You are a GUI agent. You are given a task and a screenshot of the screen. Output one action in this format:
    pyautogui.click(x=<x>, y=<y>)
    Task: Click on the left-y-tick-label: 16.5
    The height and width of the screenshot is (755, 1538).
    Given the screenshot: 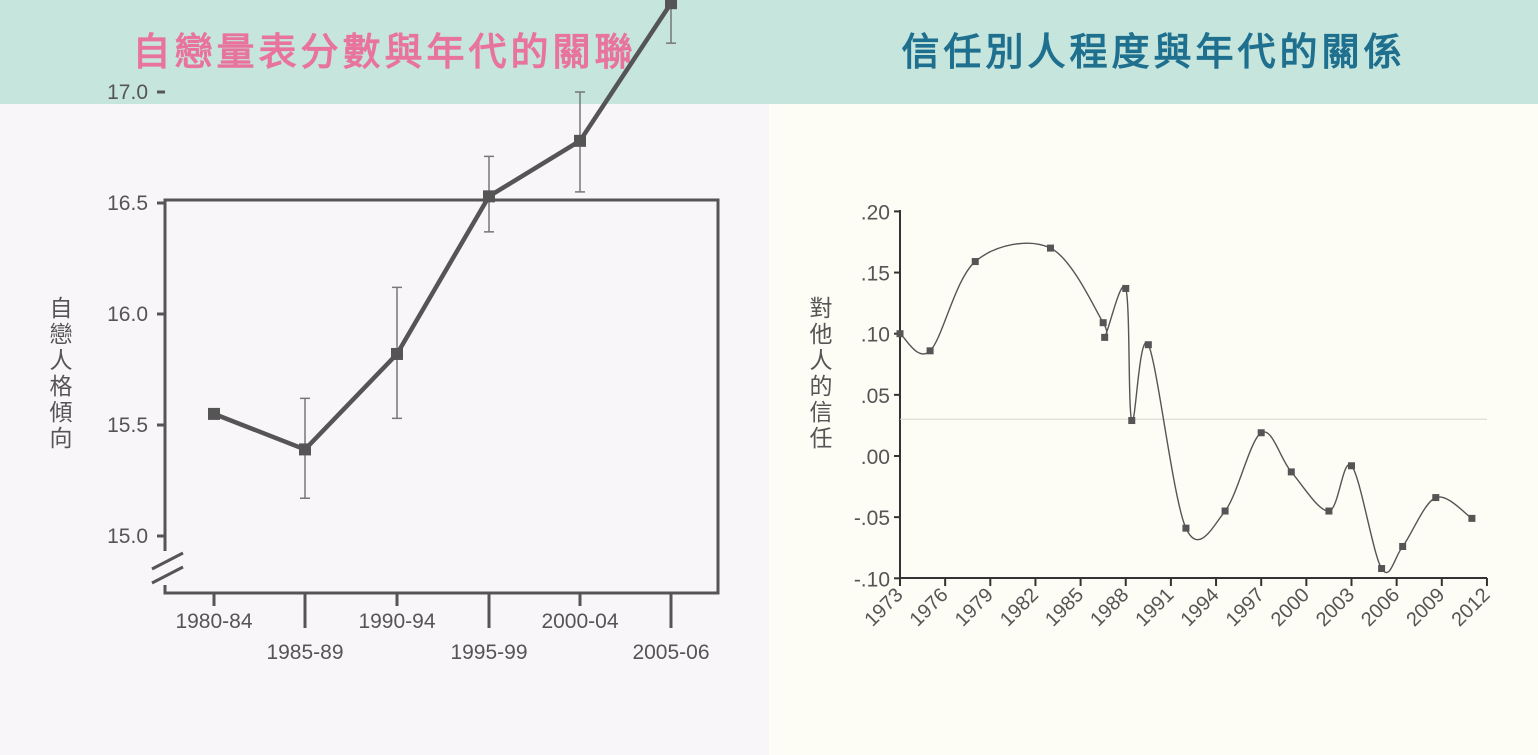 What is the action you would take?
    pyautogui.click(x=127, y=203)
    